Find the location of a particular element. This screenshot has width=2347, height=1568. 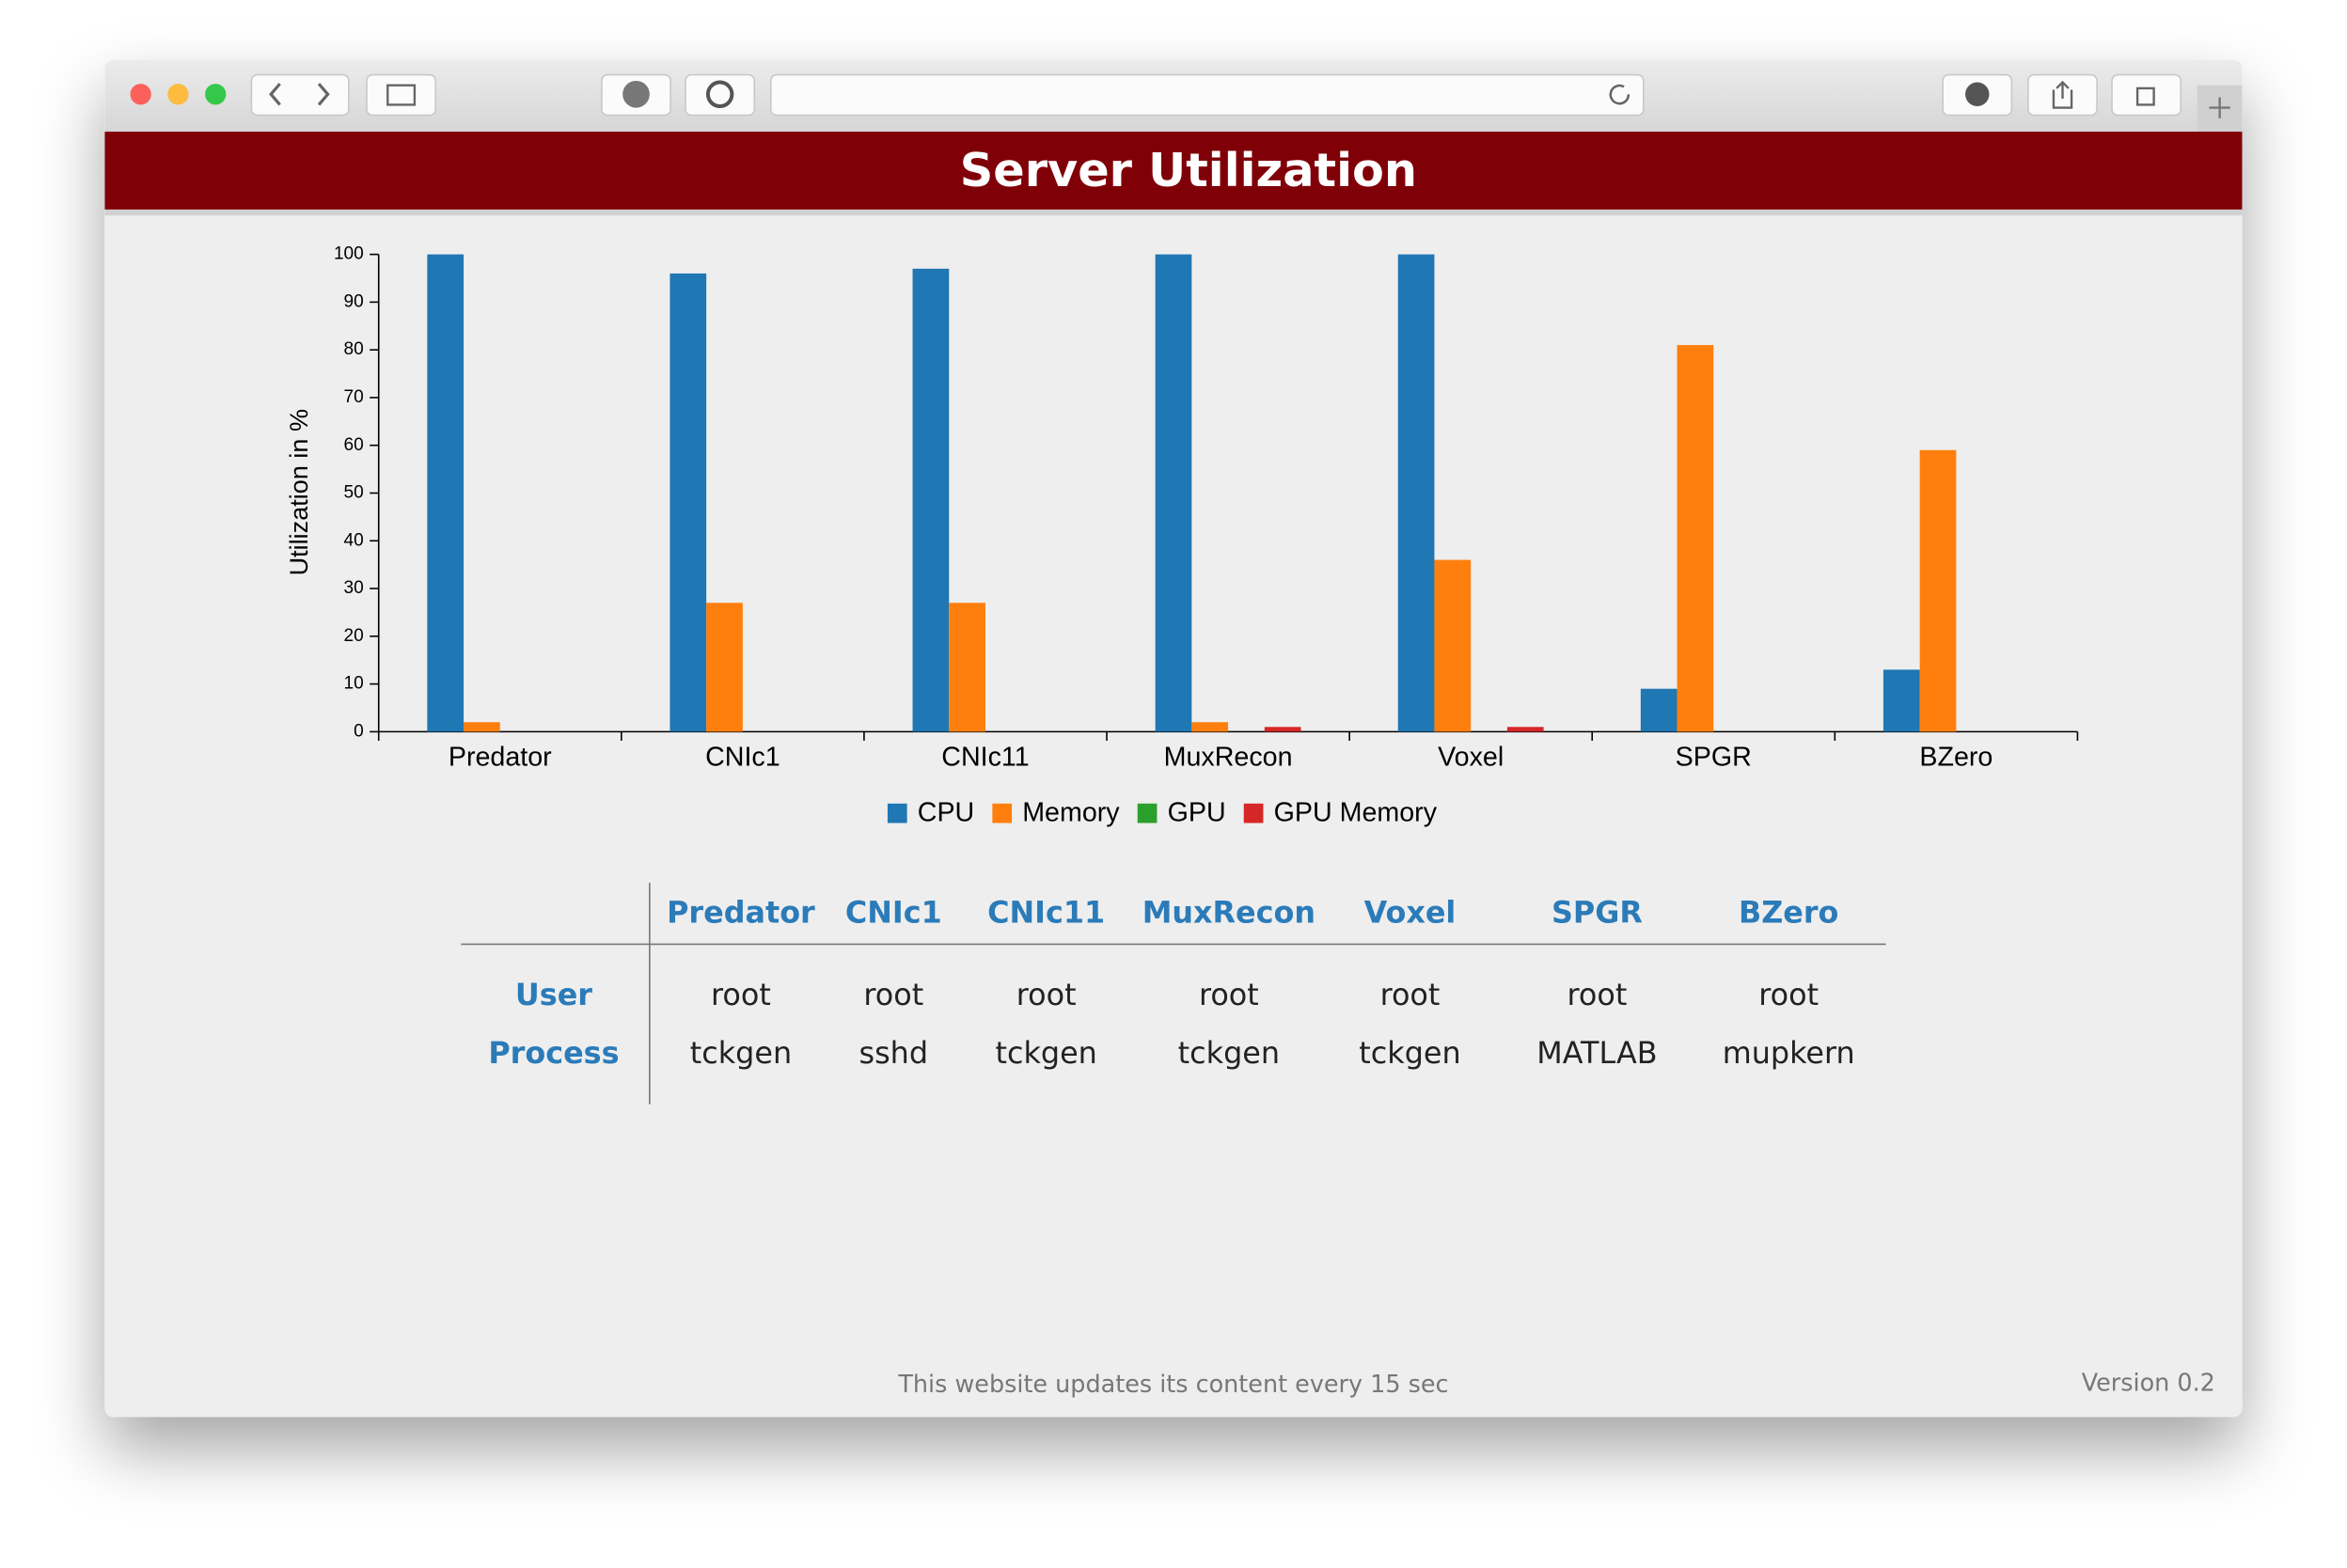

plus-icon is located at coordinates (2219, 107).